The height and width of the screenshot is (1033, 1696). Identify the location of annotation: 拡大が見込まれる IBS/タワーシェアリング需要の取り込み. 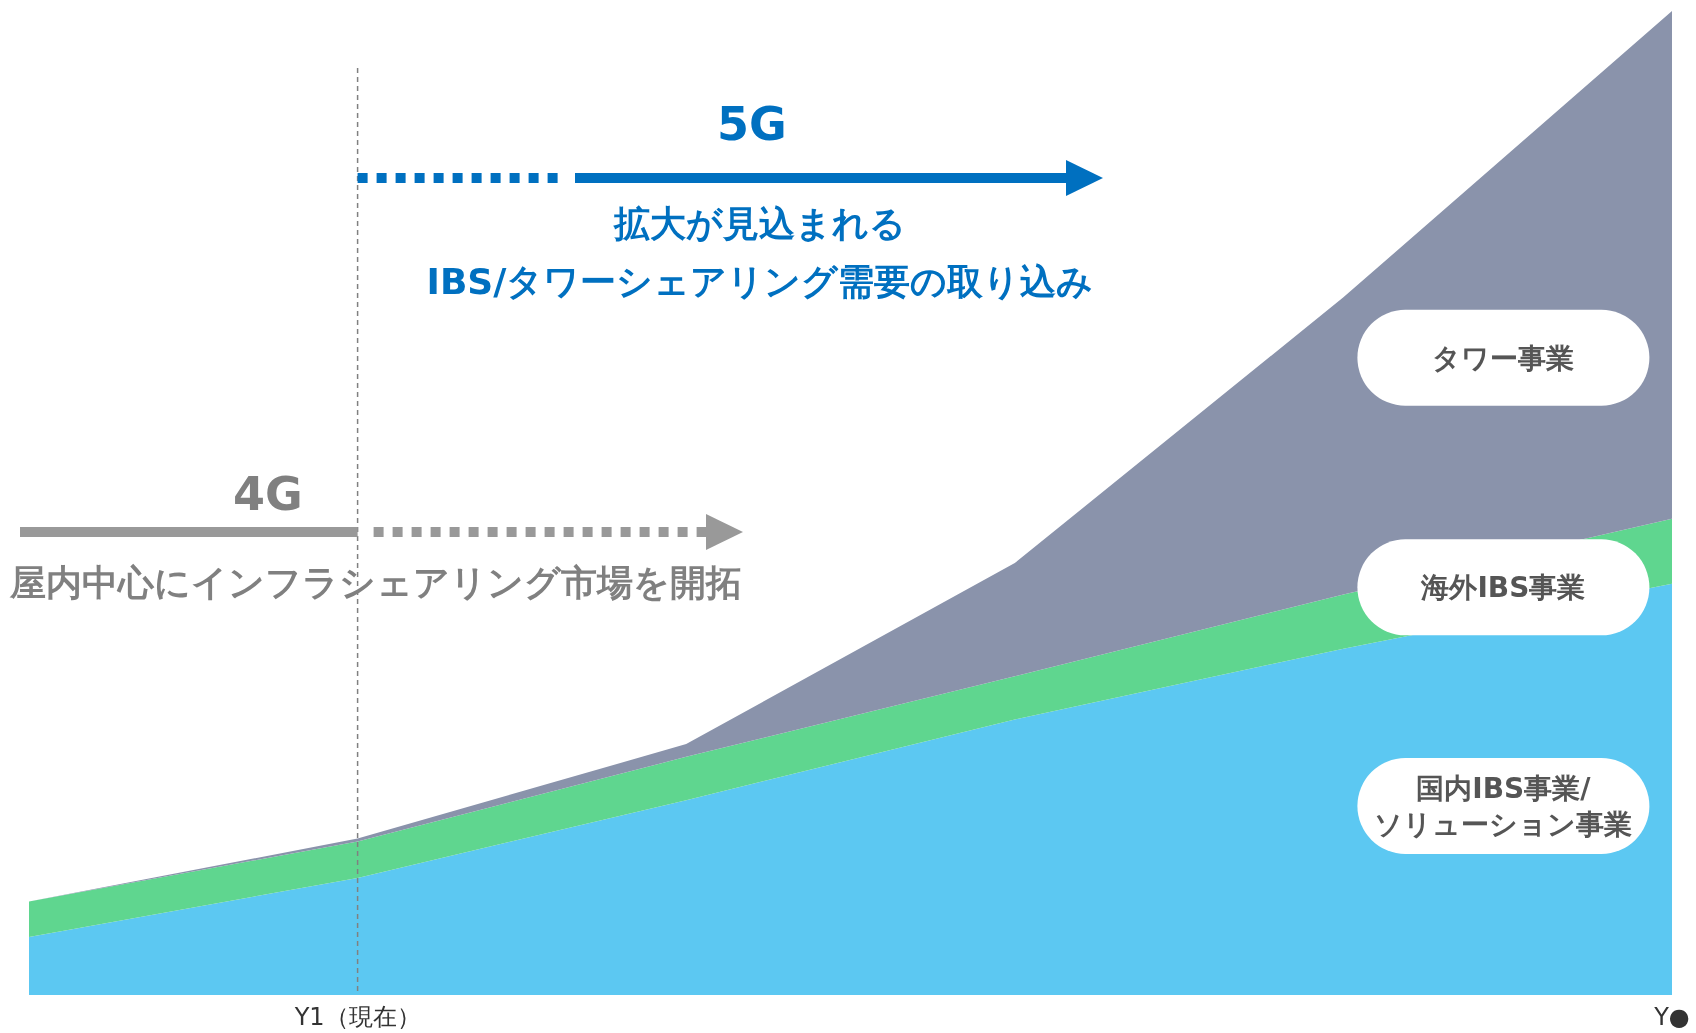
(760, 252).